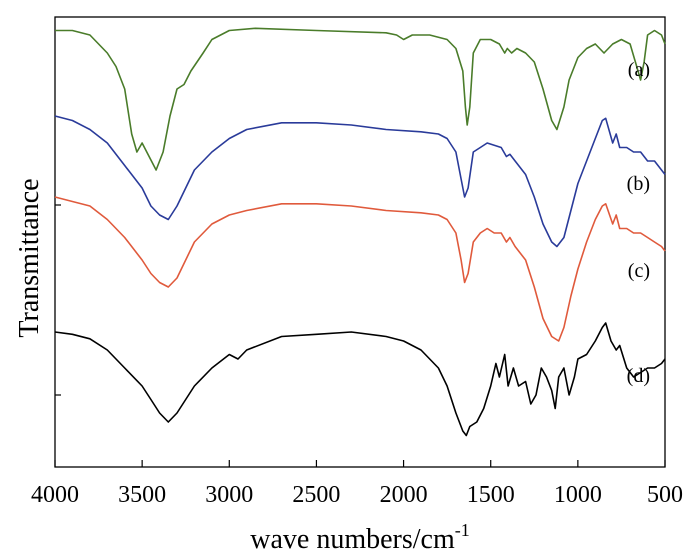  I want to click on x-axis-title-main: wave numbers/cm, so click(352, 539).